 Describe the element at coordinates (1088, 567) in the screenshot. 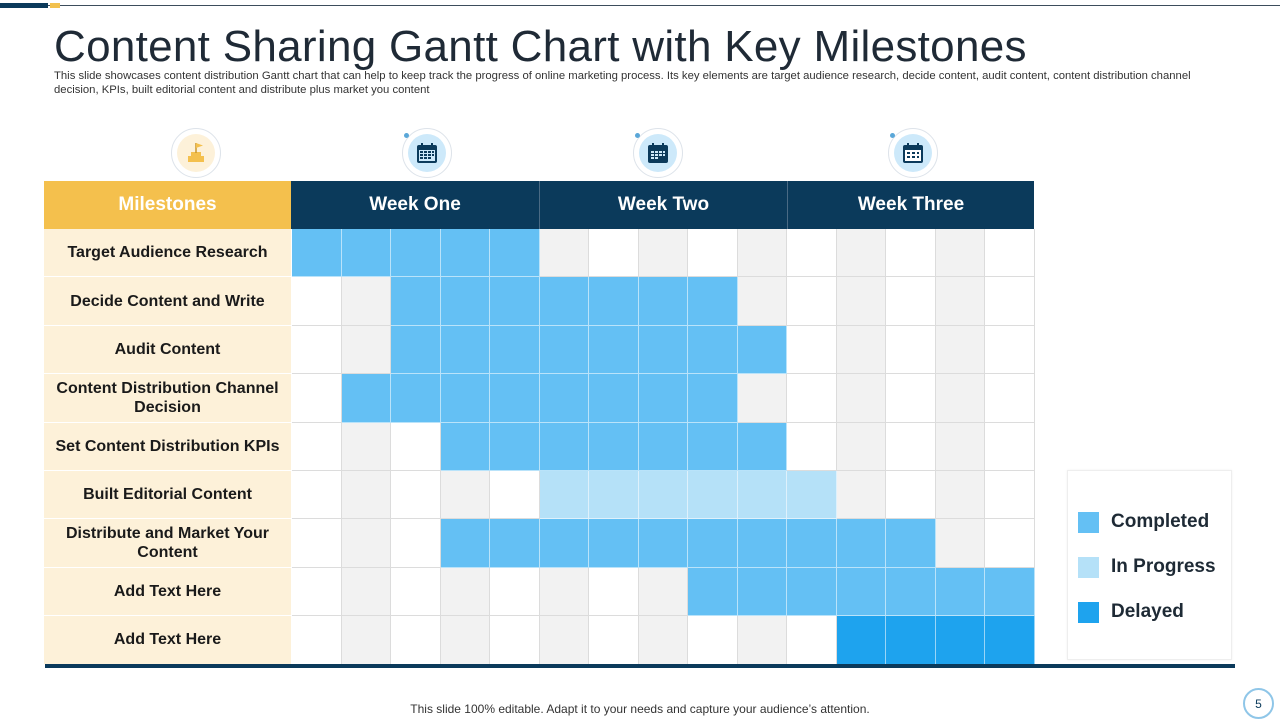

I see `legend-swatch-in-progress` at that location.